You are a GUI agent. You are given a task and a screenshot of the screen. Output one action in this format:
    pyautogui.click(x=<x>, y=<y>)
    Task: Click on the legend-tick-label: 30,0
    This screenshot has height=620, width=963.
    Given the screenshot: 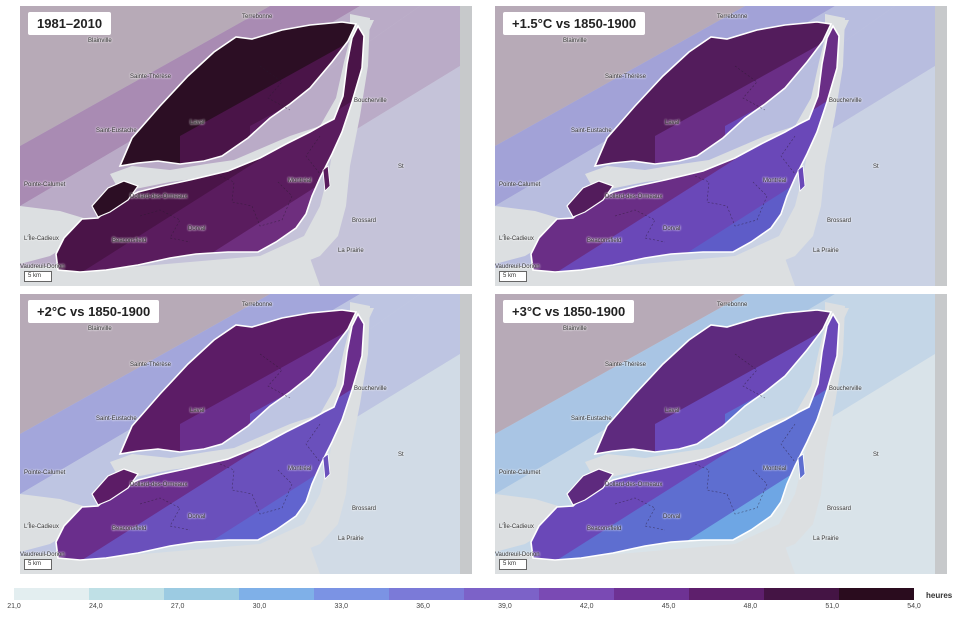 What is the action you would take?
    pyautogui.click(x=259, y=606)
    